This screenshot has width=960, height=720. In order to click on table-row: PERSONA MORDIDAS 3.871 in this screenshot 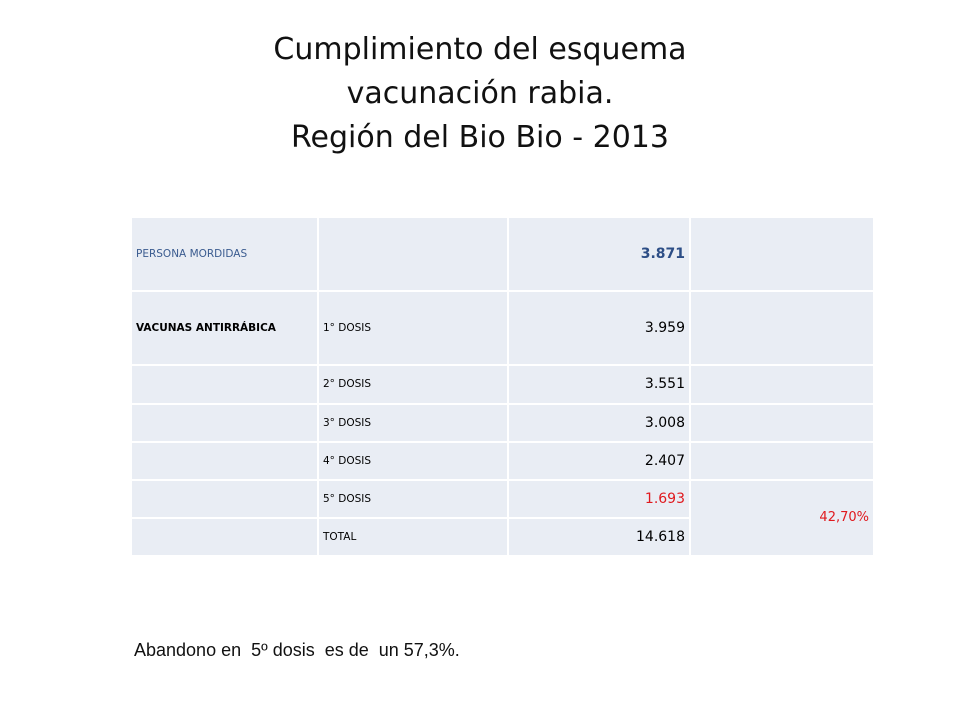, I will do `click(502, 254)`.